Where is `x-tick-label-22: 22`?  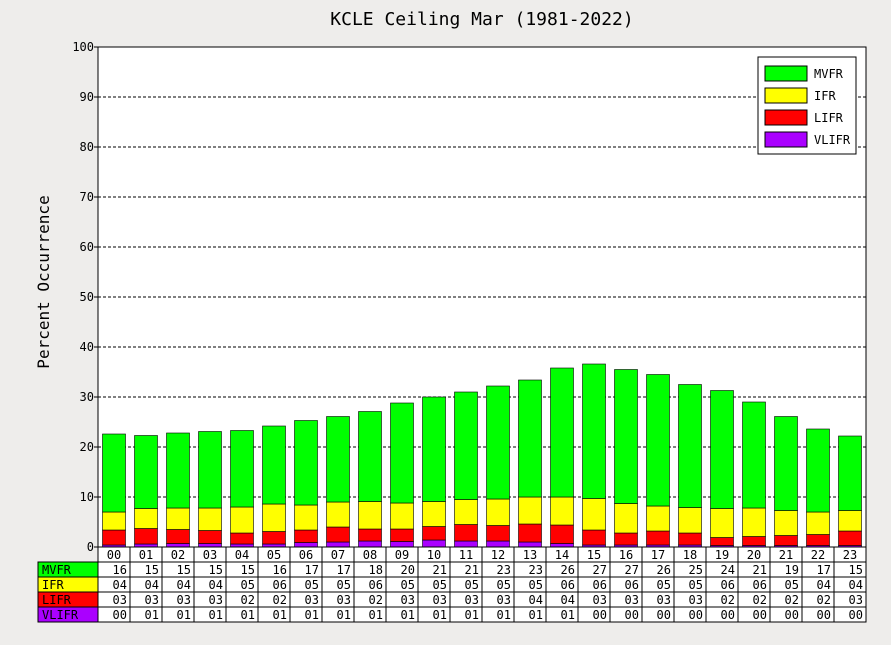 x-tick-label-22: 22 is located at coordinates (818, 555).